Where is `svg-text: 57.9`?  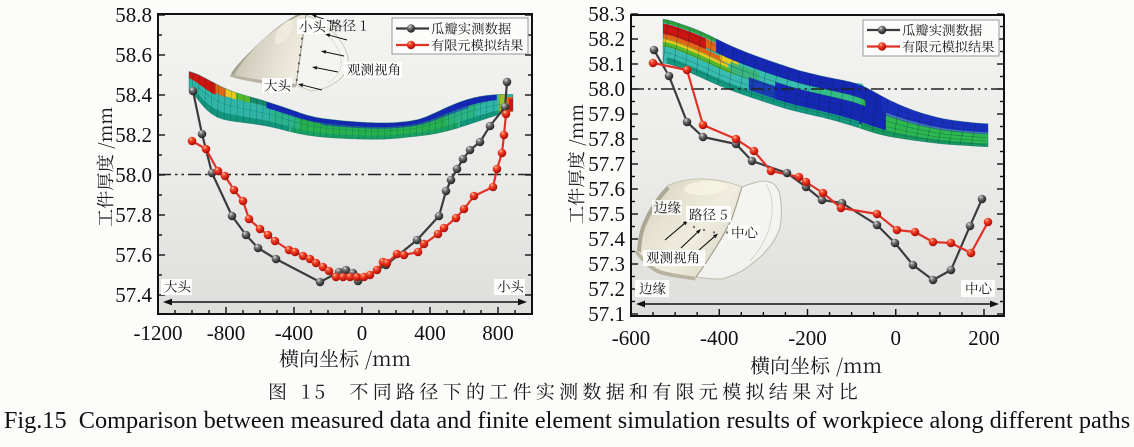 svg-text: 57.9 is located at coordinates (606, 114).